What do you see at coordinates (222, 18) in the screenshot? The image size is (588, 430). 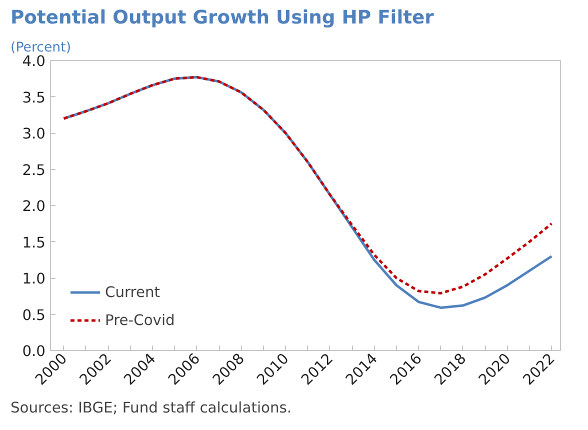 I see `chart-title: Potential Output Growth Using HP Filter` at bounding box center [222, 18].